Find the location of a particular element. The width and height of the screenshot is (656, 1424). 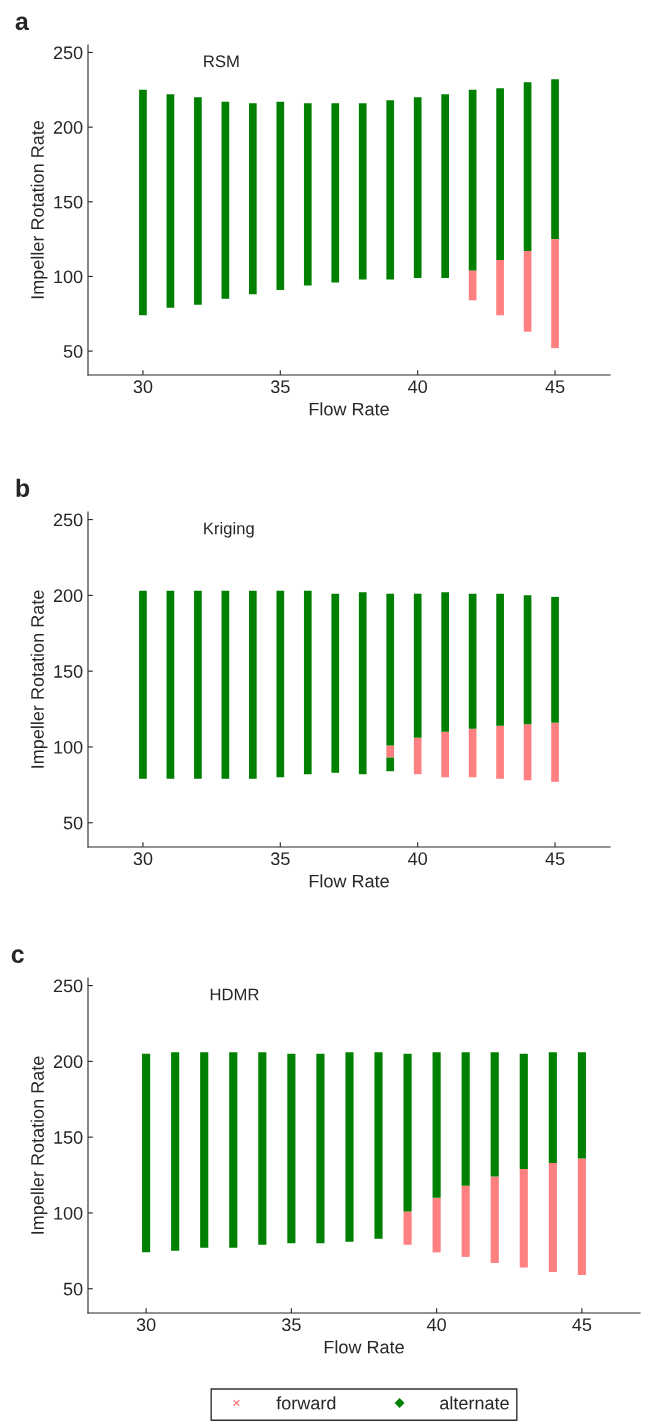

text: c is located at coordinates (17, 956).